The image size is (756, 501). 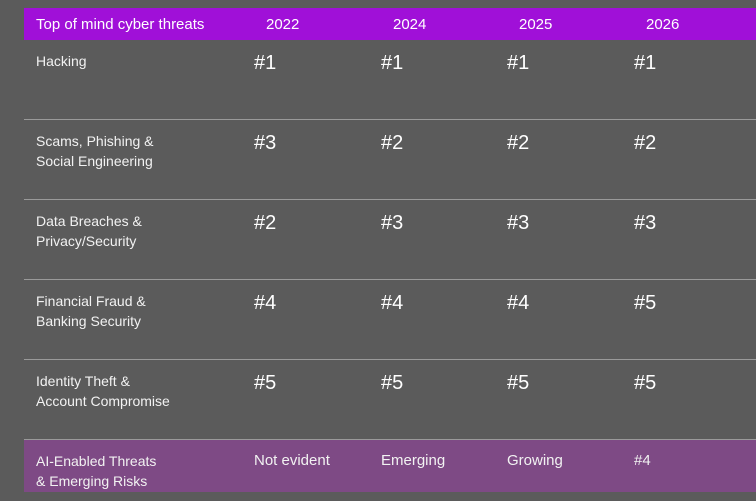 What do you see at coordinates (265, 303) in the screenshot?
I see `rank-2022: #4` at bounding box center [265, 303].